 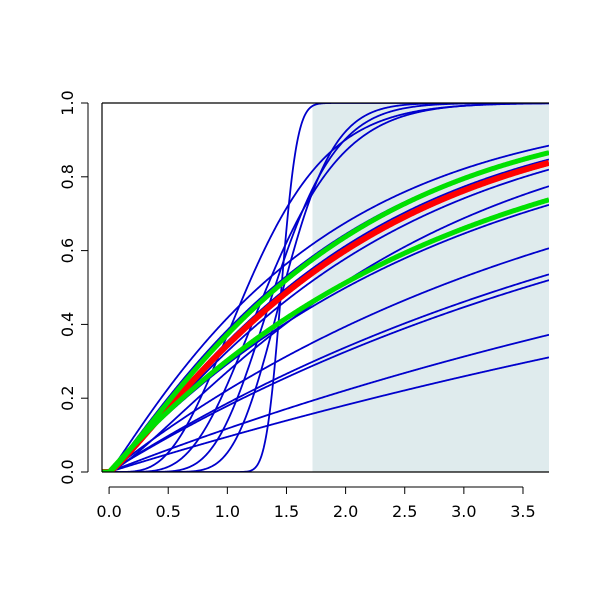 What do you see at coordinates (67, 324) in the screenshot?
I see `y-tick-label: 0.4` at bounding box center [67, 324].